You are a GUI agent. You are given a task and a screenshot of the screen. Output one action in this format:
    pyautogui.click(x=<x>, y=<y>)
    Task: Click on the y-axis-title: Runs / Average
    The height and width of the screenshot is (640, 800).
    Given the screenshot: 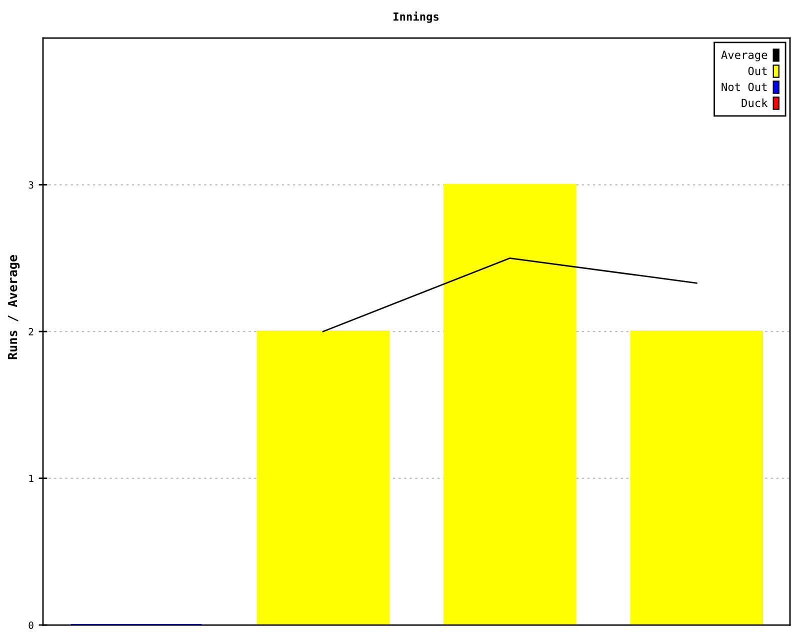 What is the action you would take?
    pyautogui.click(x=14, y=307)
    